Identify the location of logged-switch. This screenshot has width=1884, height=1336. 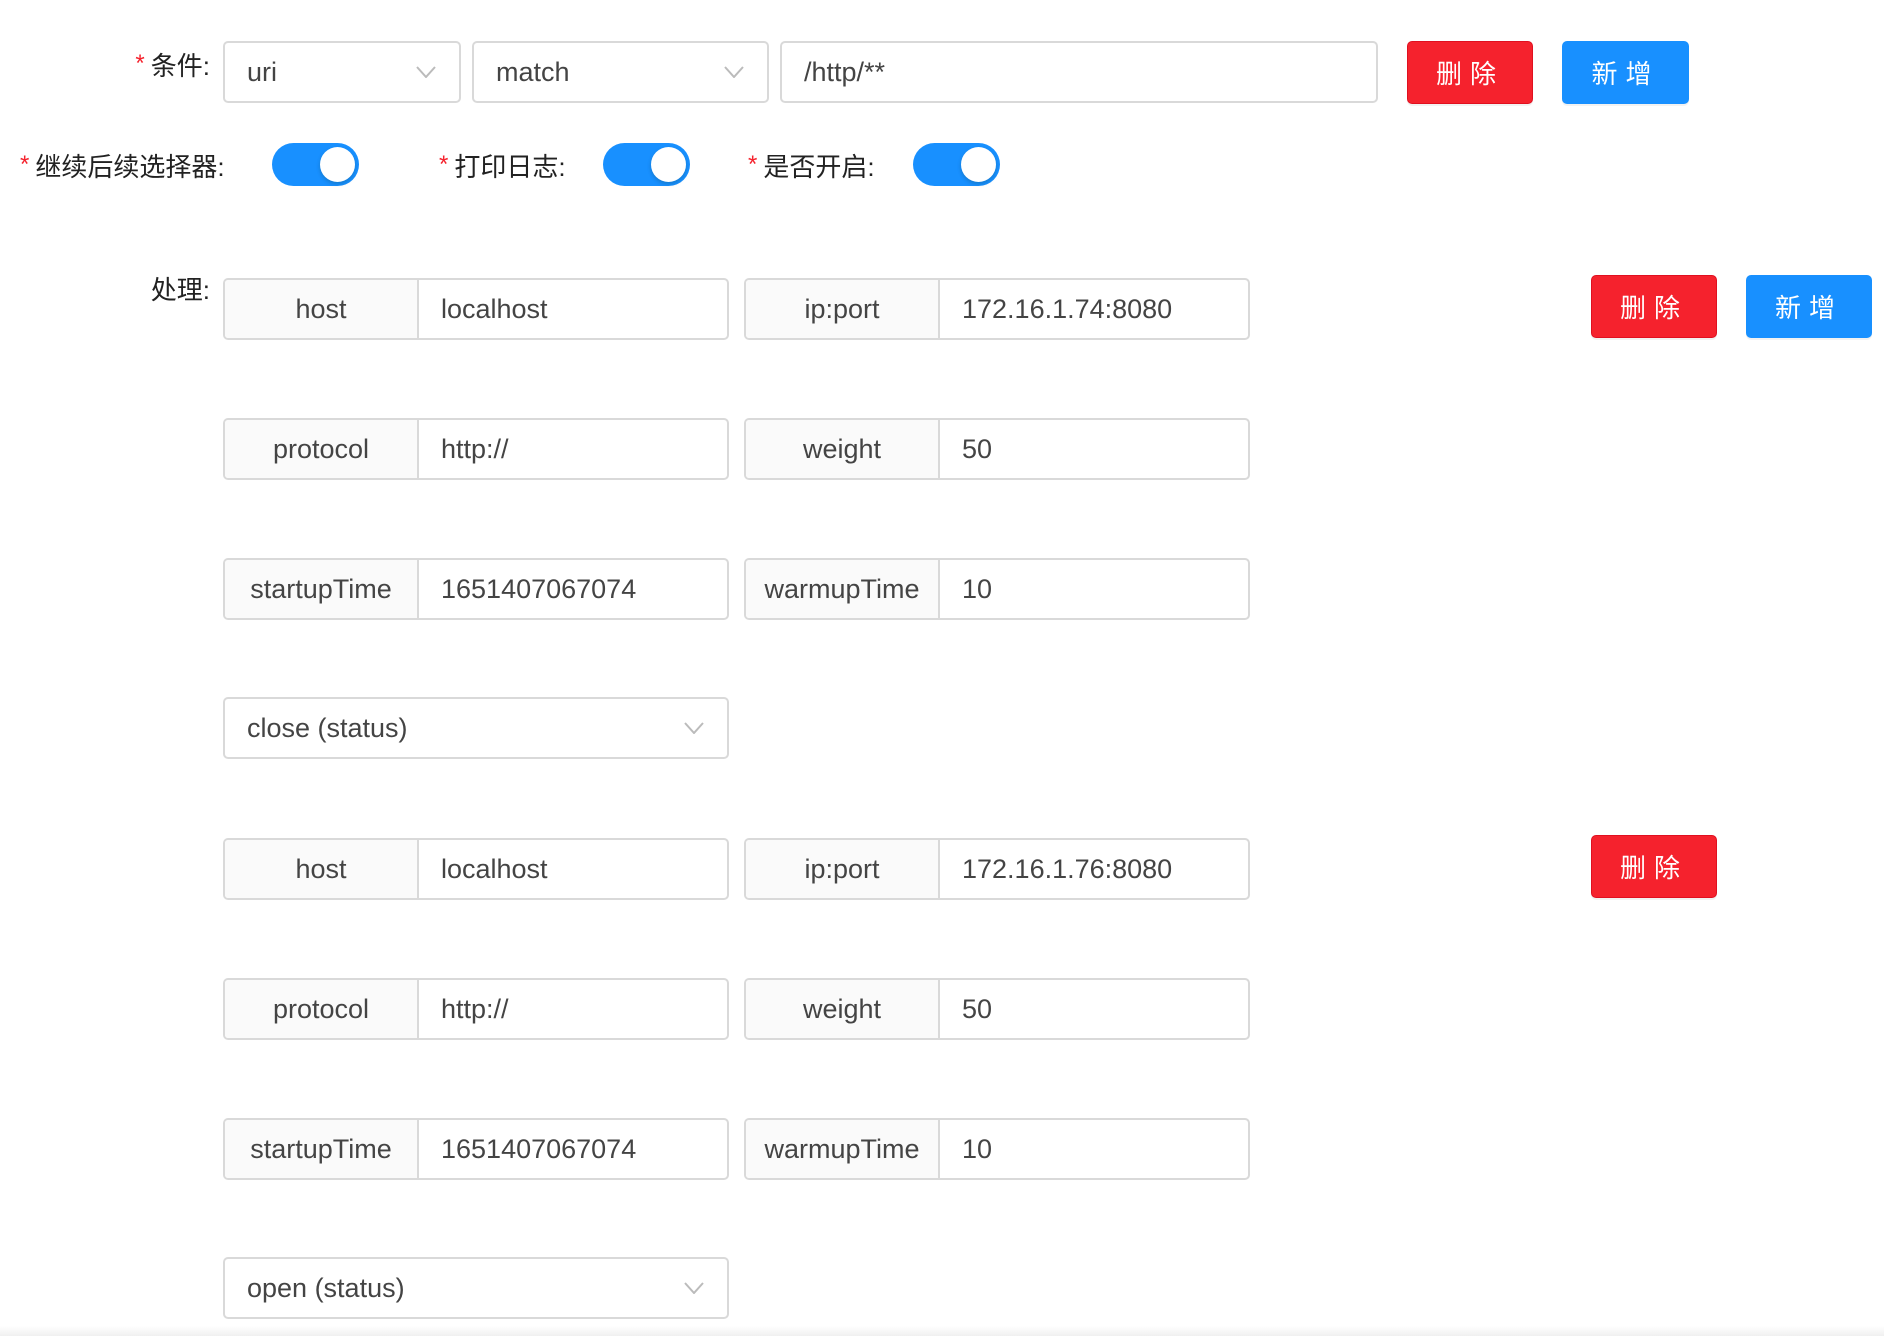
(646, 164).